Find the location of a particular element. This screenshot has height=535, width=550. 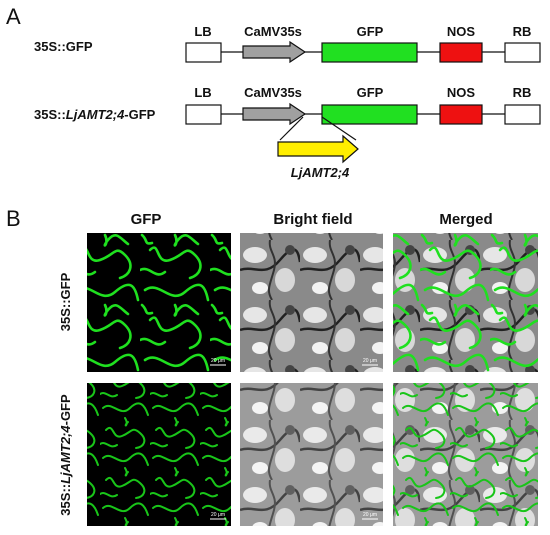

insert-arrow is located at coordinates (318, 149).